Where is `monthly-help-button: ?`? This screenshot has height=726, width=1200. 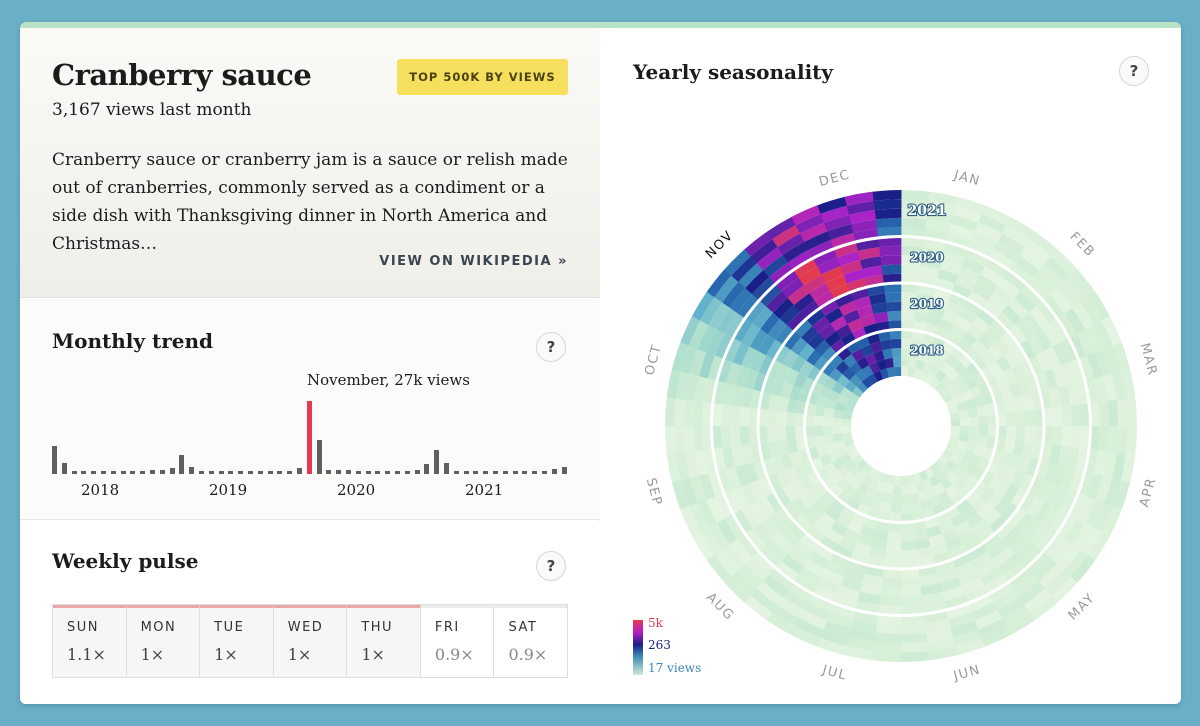
monthly-help-button: ? is located at coordinates (551, 347).